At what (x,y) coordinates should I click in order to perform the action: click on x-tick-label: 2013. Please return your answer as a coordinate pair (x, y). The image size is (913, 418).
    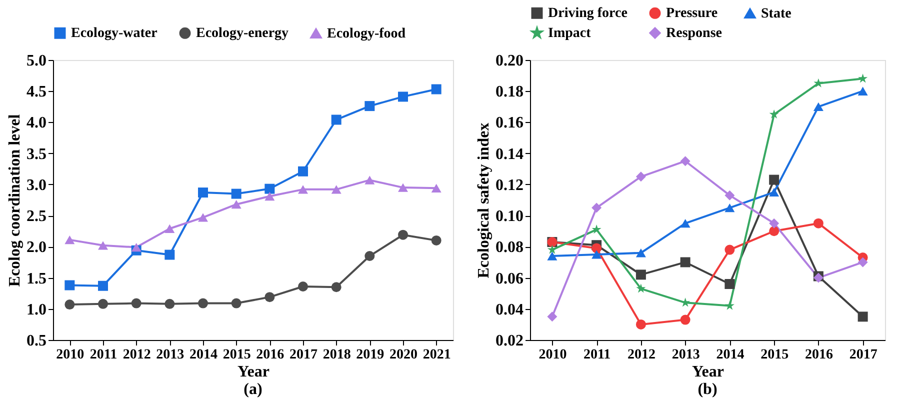
    Looking at the image, I should click on (170, 355).